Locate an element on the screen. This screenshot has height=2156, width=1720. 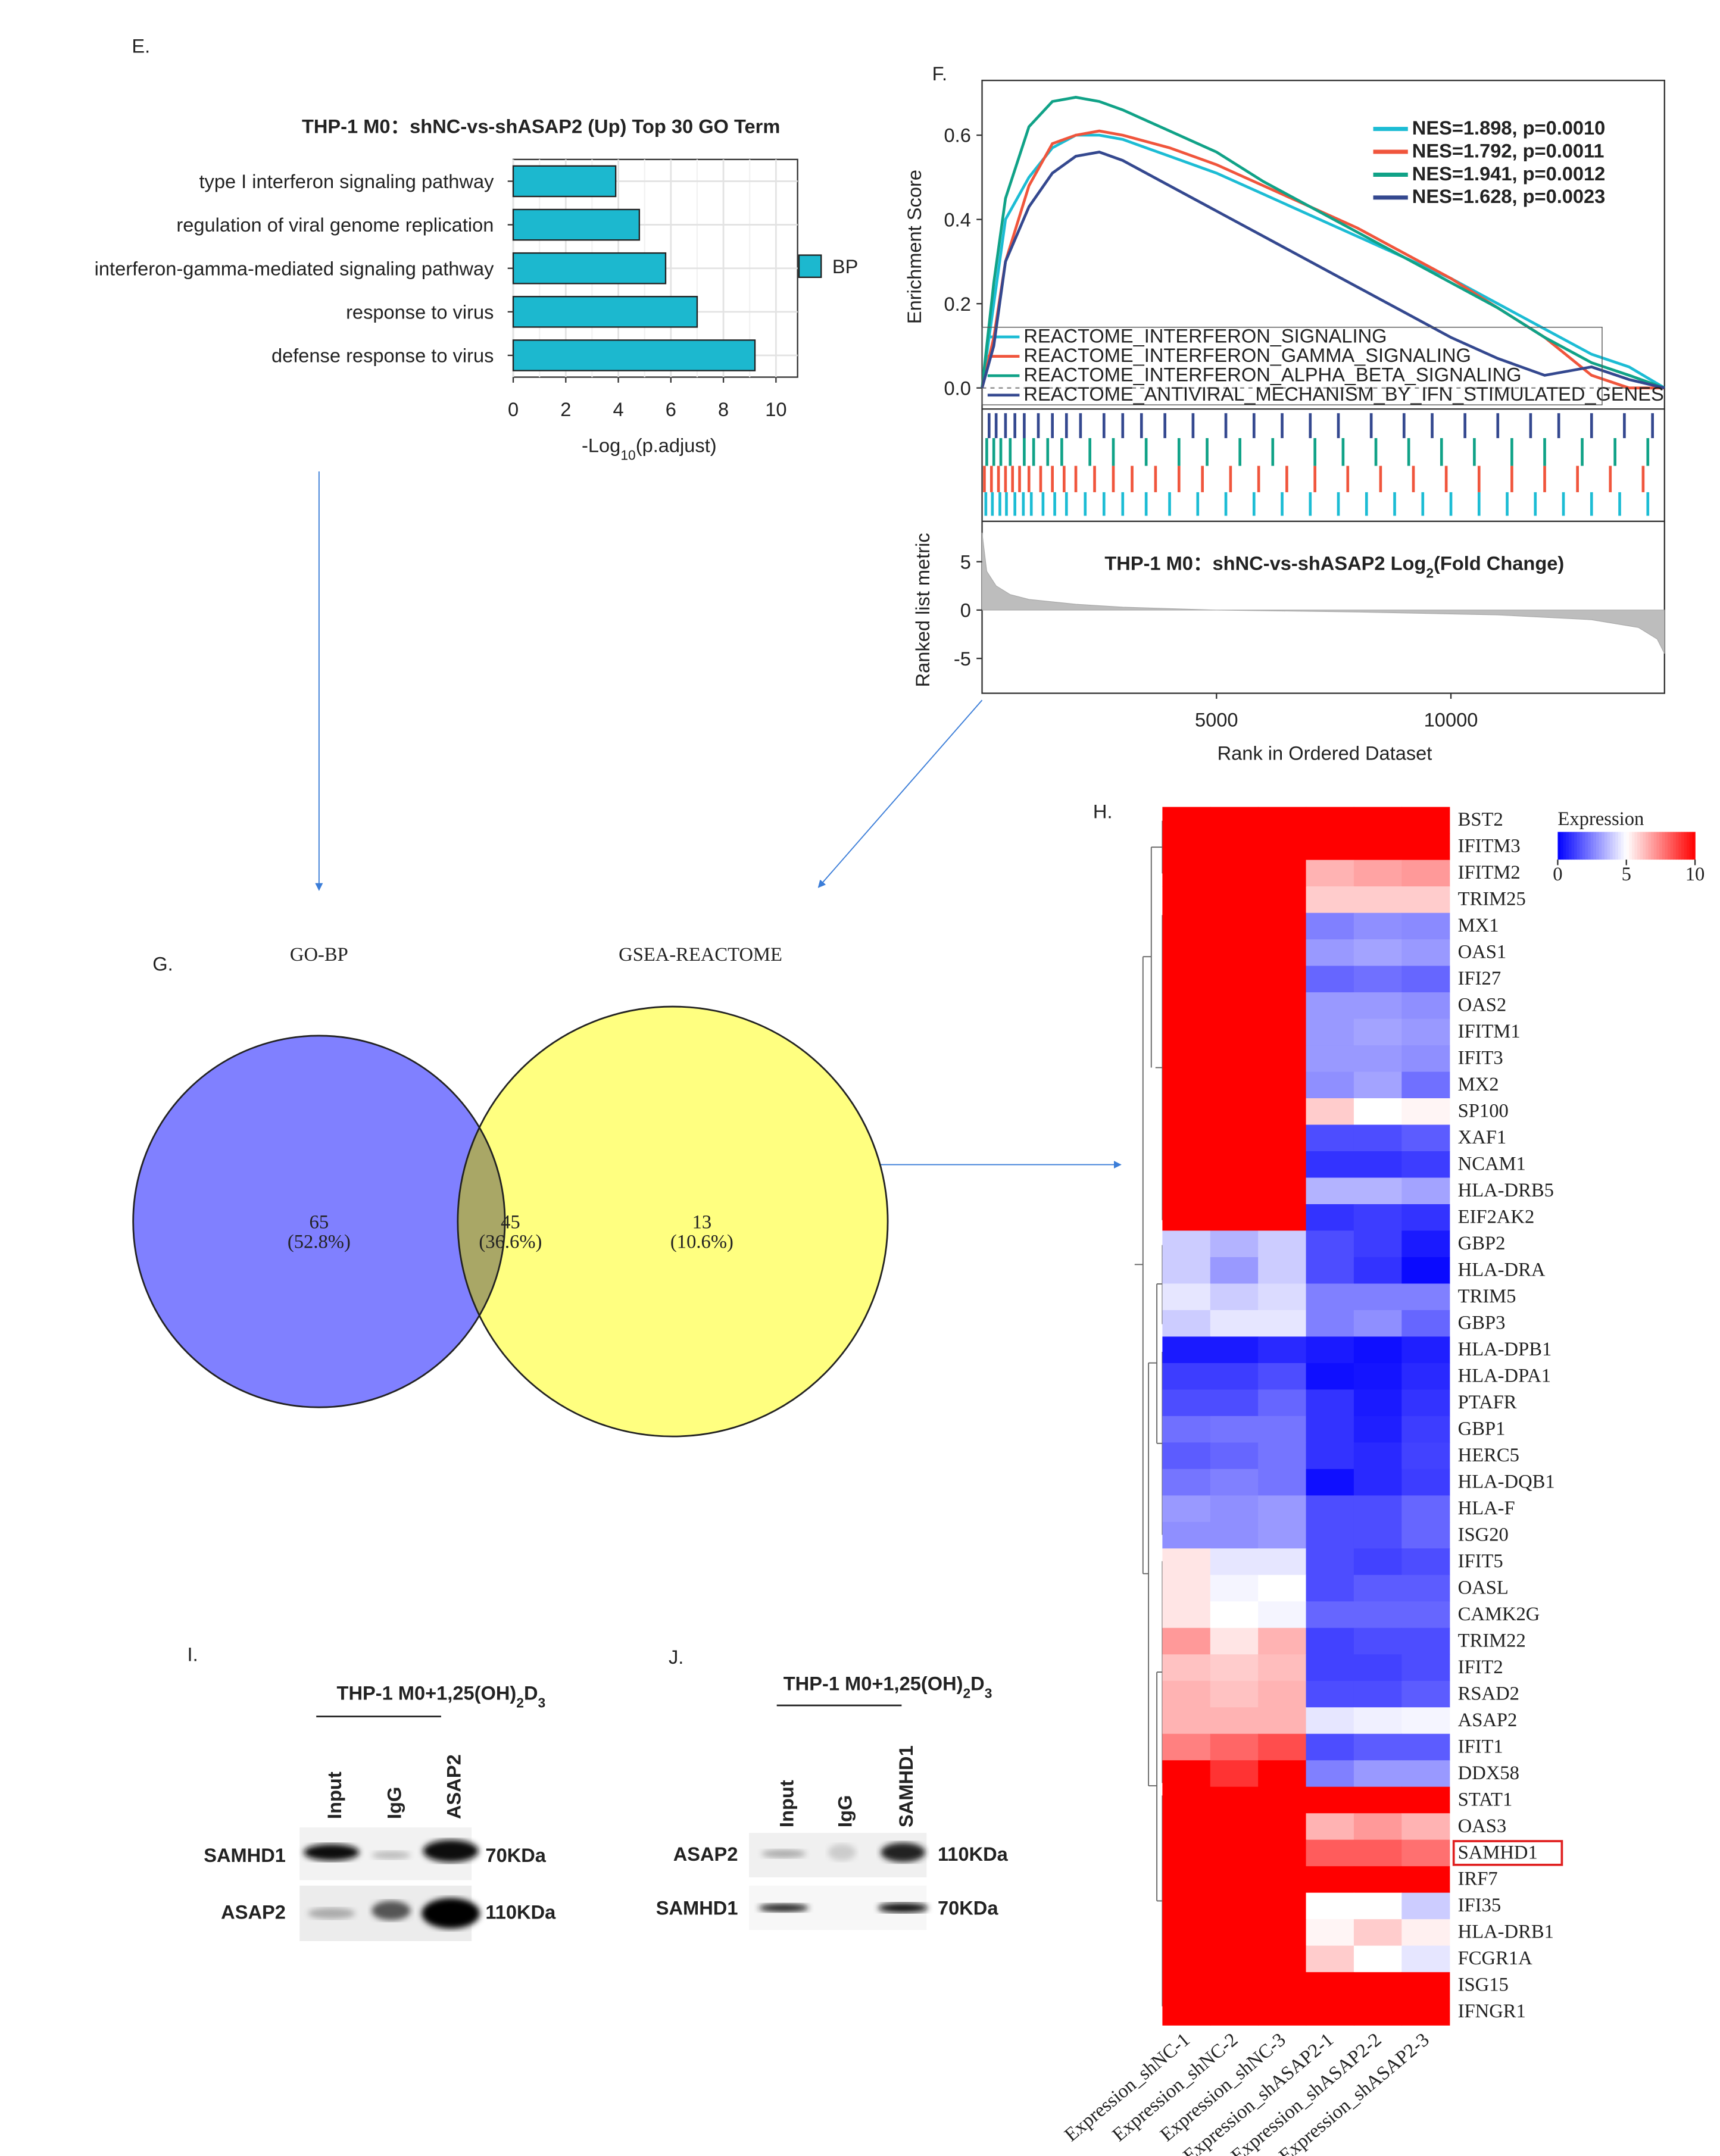
protein-label: ASAP2 is located at coordinates (705, 1854).